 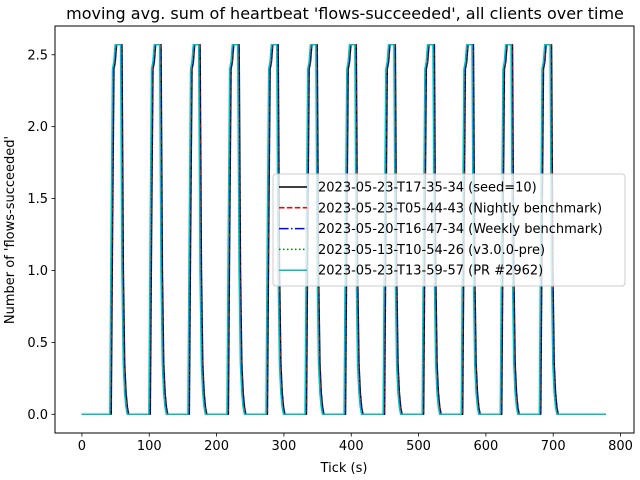 I want to click on y-axis: 0.0 0.5 1.0 1.5 2.0 2.5, so click(x=41, y=235).